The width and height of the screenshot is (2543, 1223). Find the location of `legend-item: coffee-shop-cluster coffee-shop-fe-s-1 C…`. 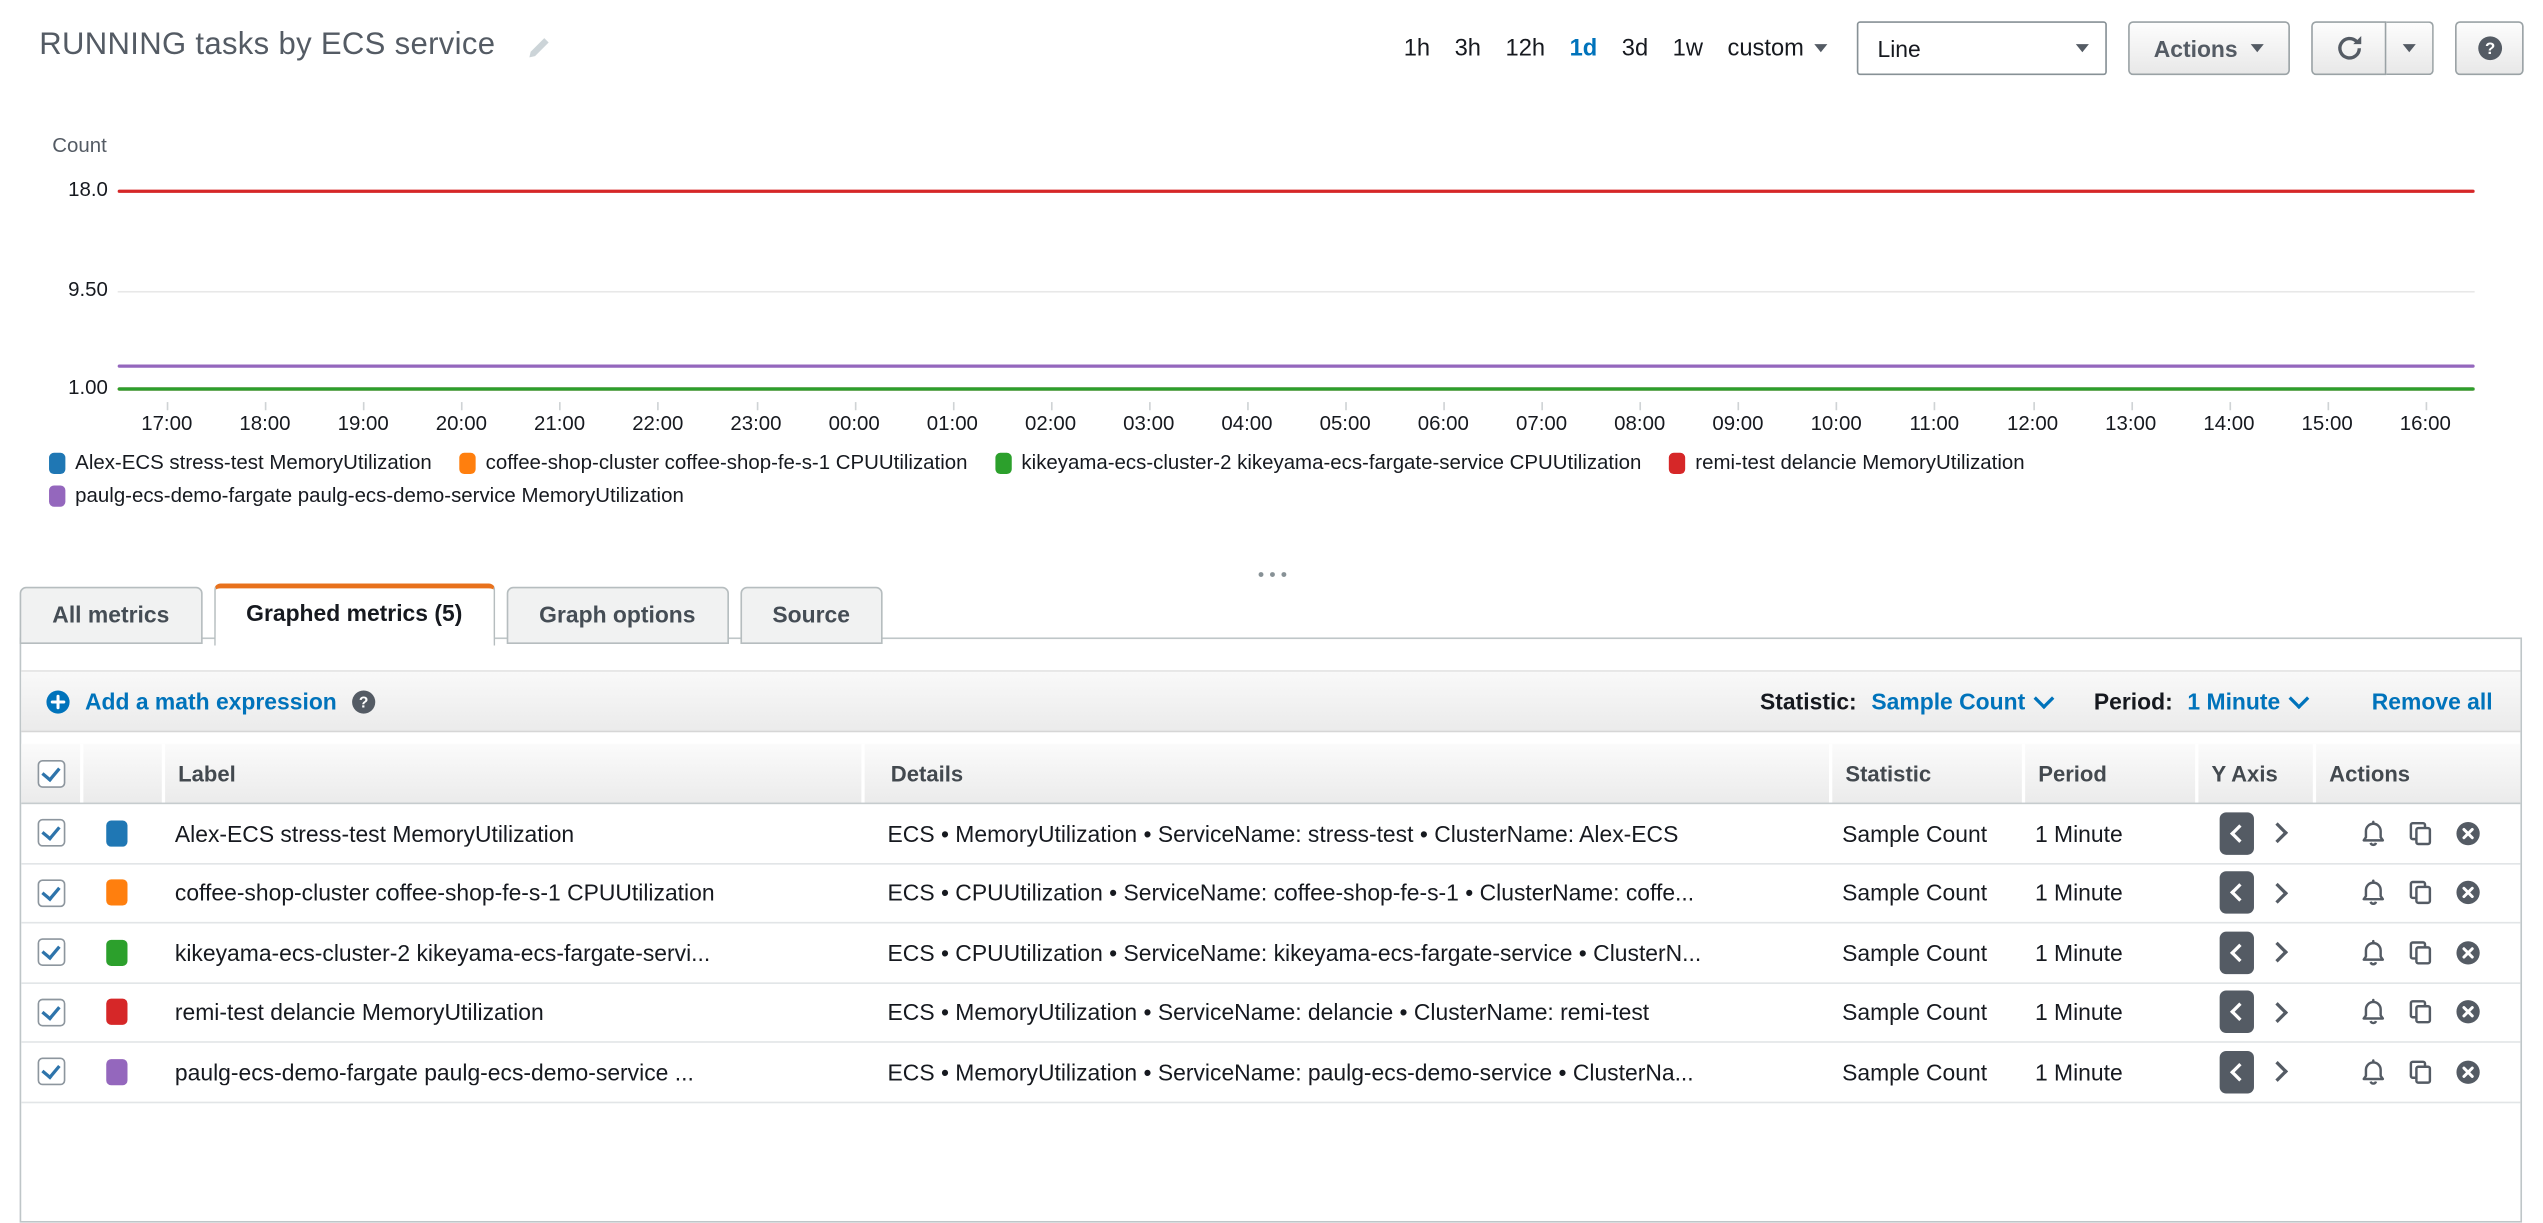

legend-item: coffee-shop-cluster coffee-shop-fe-s-1 C… is located at coordinates (713, 462).